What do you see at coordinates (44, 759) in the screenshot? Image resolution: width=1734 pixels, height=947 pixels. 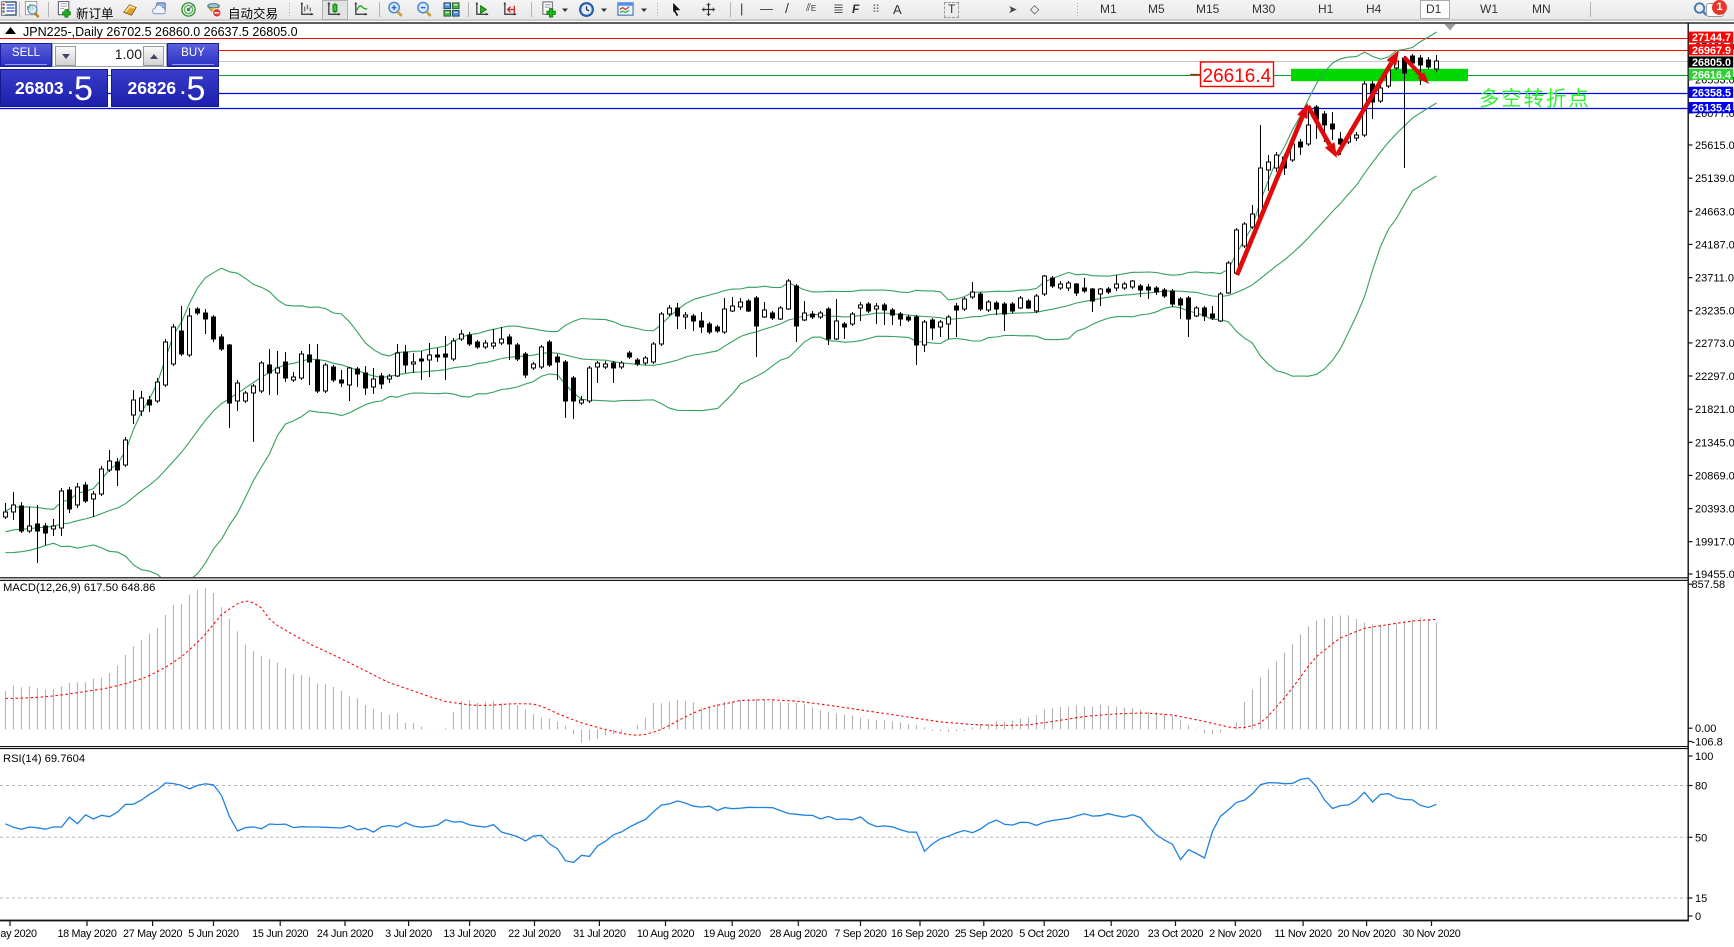 I see `svg-text: RSI(14) 69.7604` at bounding box center [44, 759].